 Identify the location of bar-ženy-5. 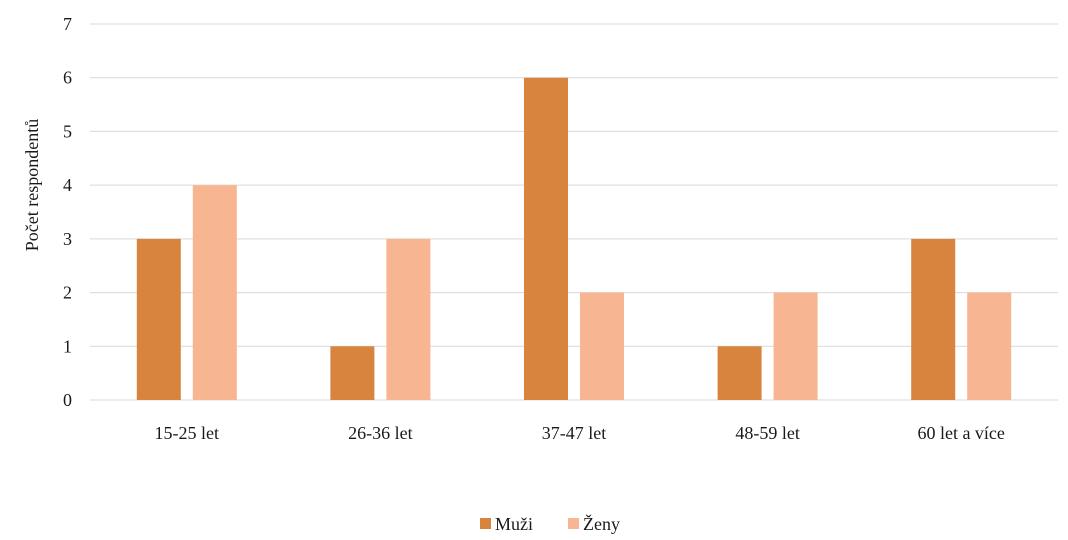
(989, 346).